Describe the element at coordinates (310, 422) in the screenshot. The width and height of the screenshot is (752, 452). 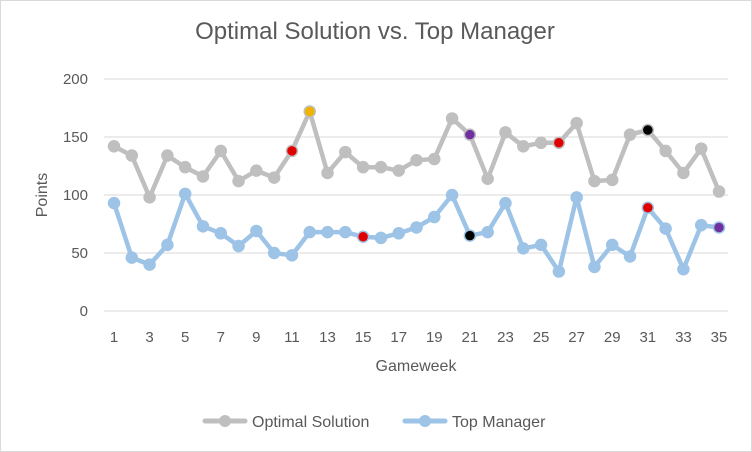
I see `legend-label-optimal-solution: Optimal Solution` at that location.